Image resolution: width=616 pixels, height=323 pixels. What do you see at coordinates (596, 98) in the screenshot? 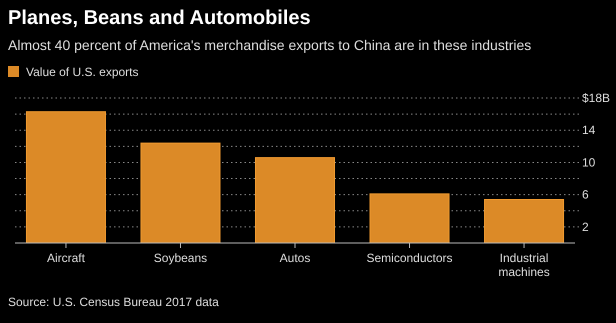
I see `y-tick-label: $18B` at bounding box center [596, 98].